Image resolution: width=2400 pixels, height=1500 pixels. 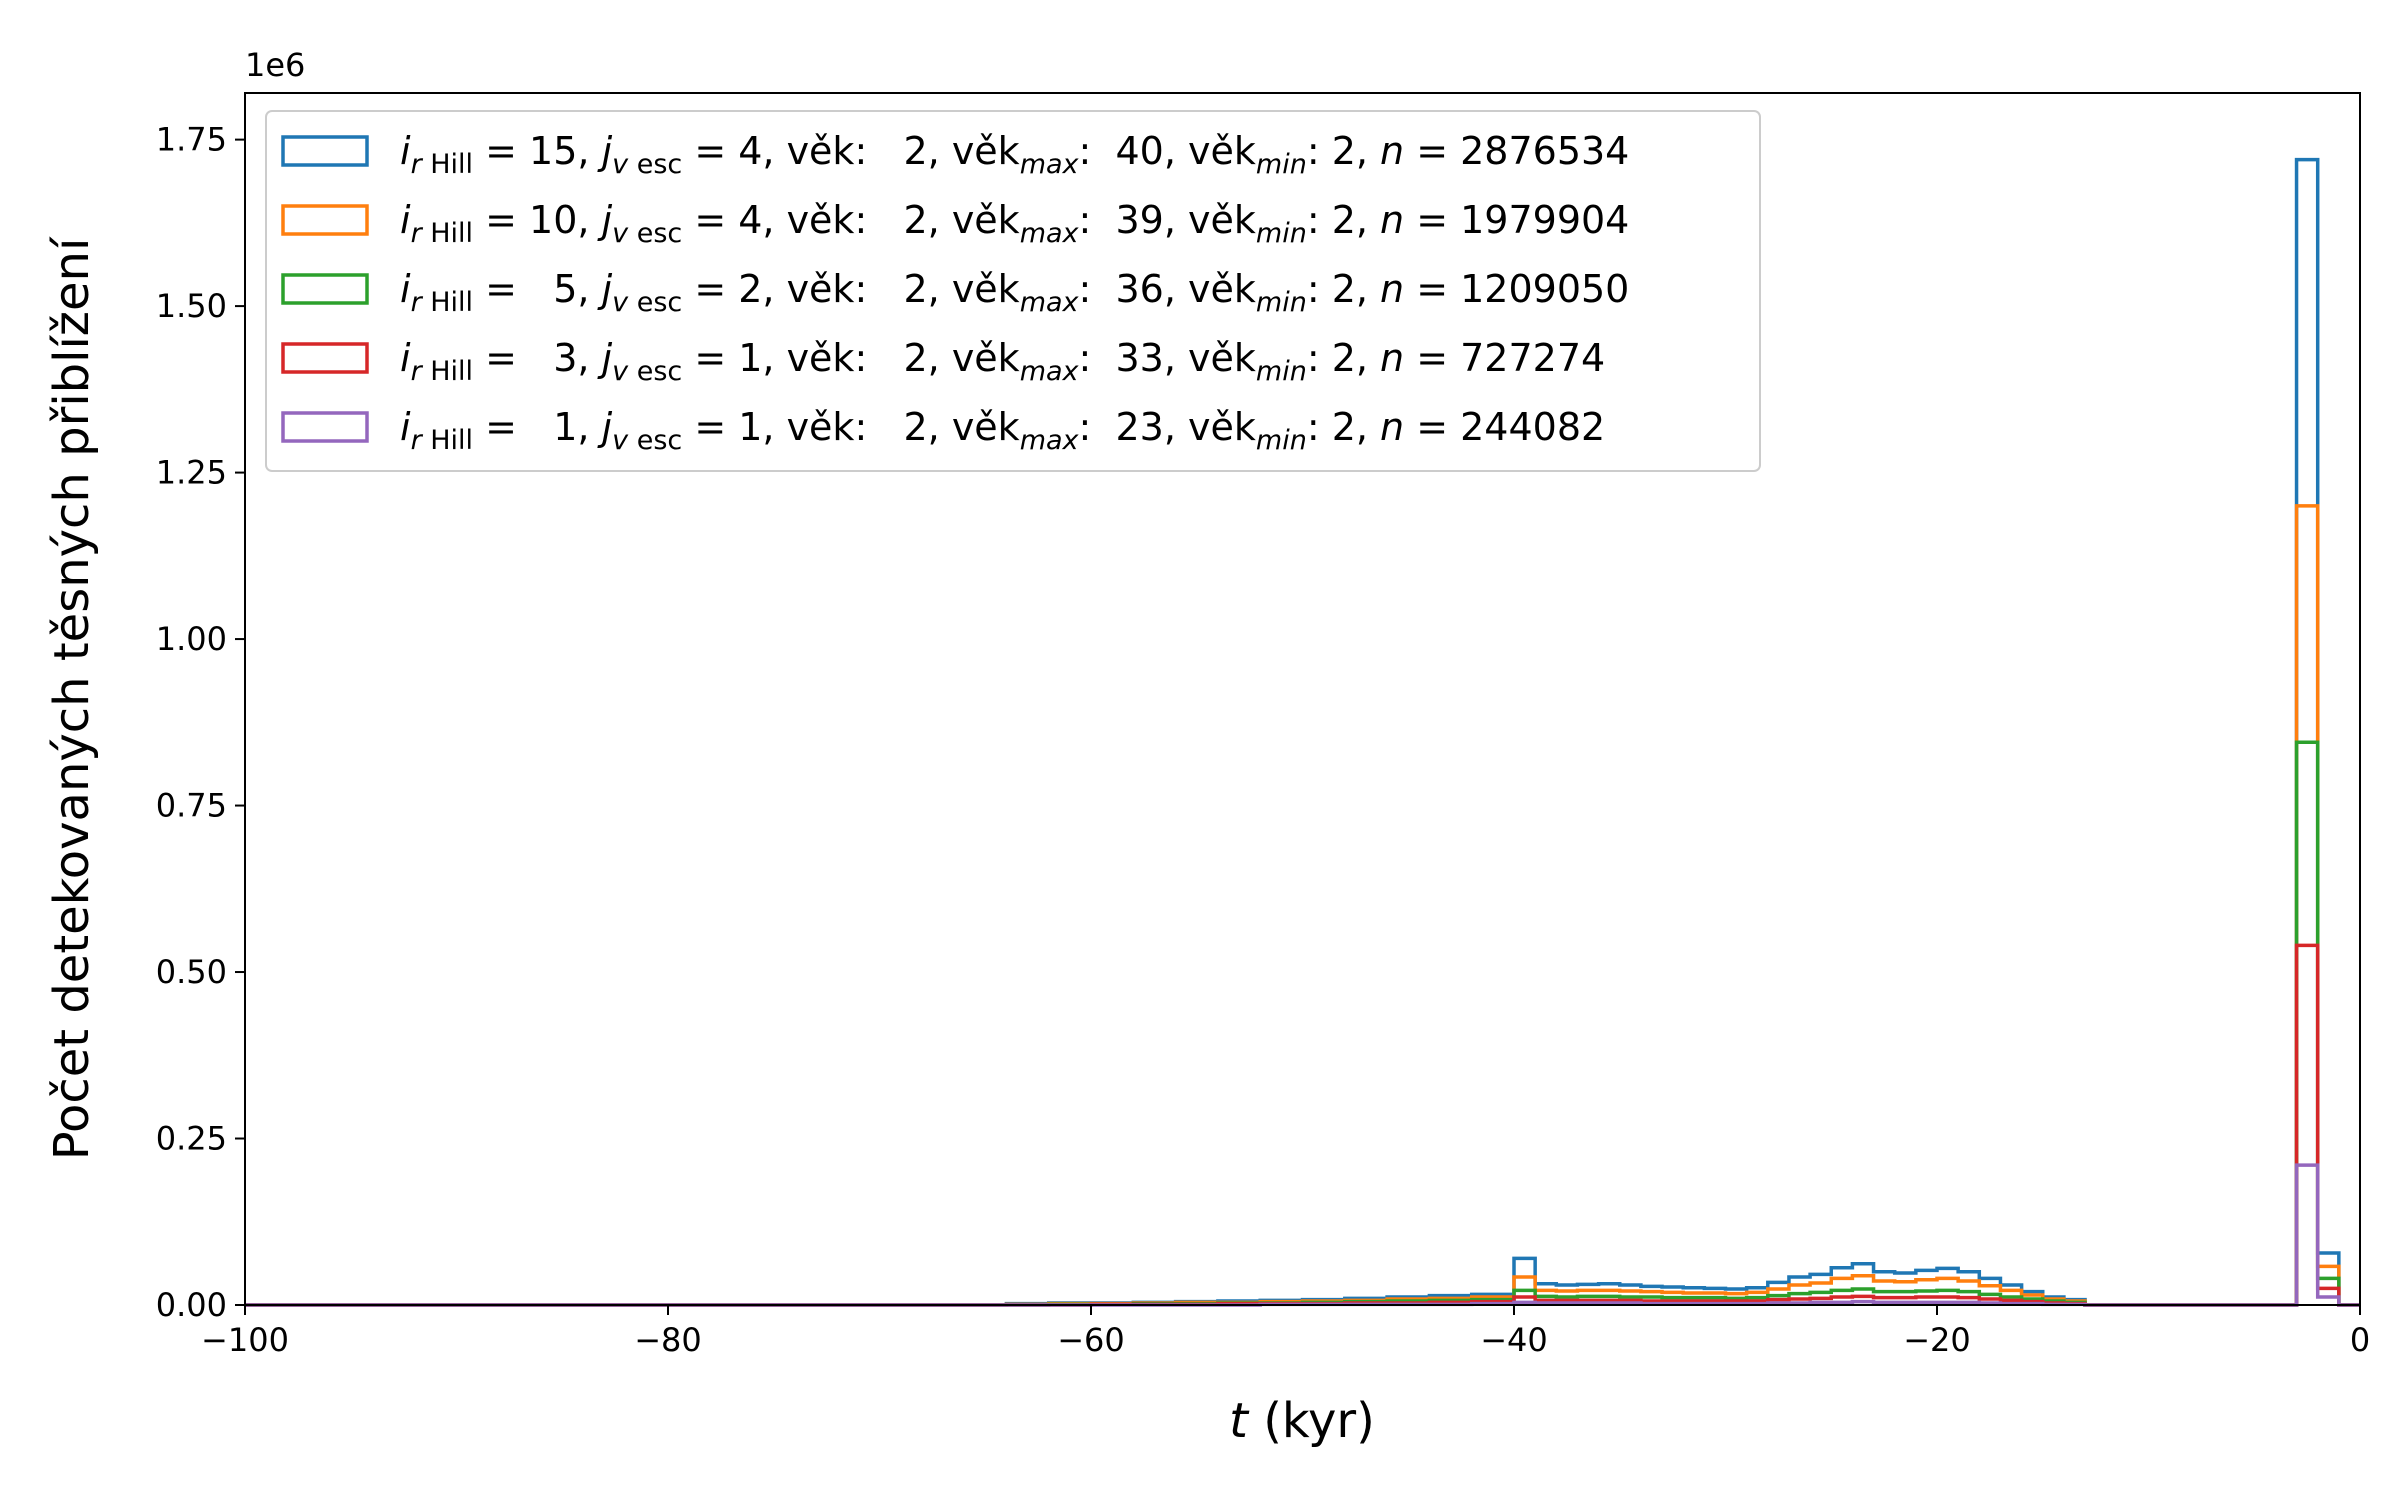 I want to click on y-axis: 0.00 0.25 0.50 0.75 1.00 1.25 1.50 1.75, so click(x=200, y=722).